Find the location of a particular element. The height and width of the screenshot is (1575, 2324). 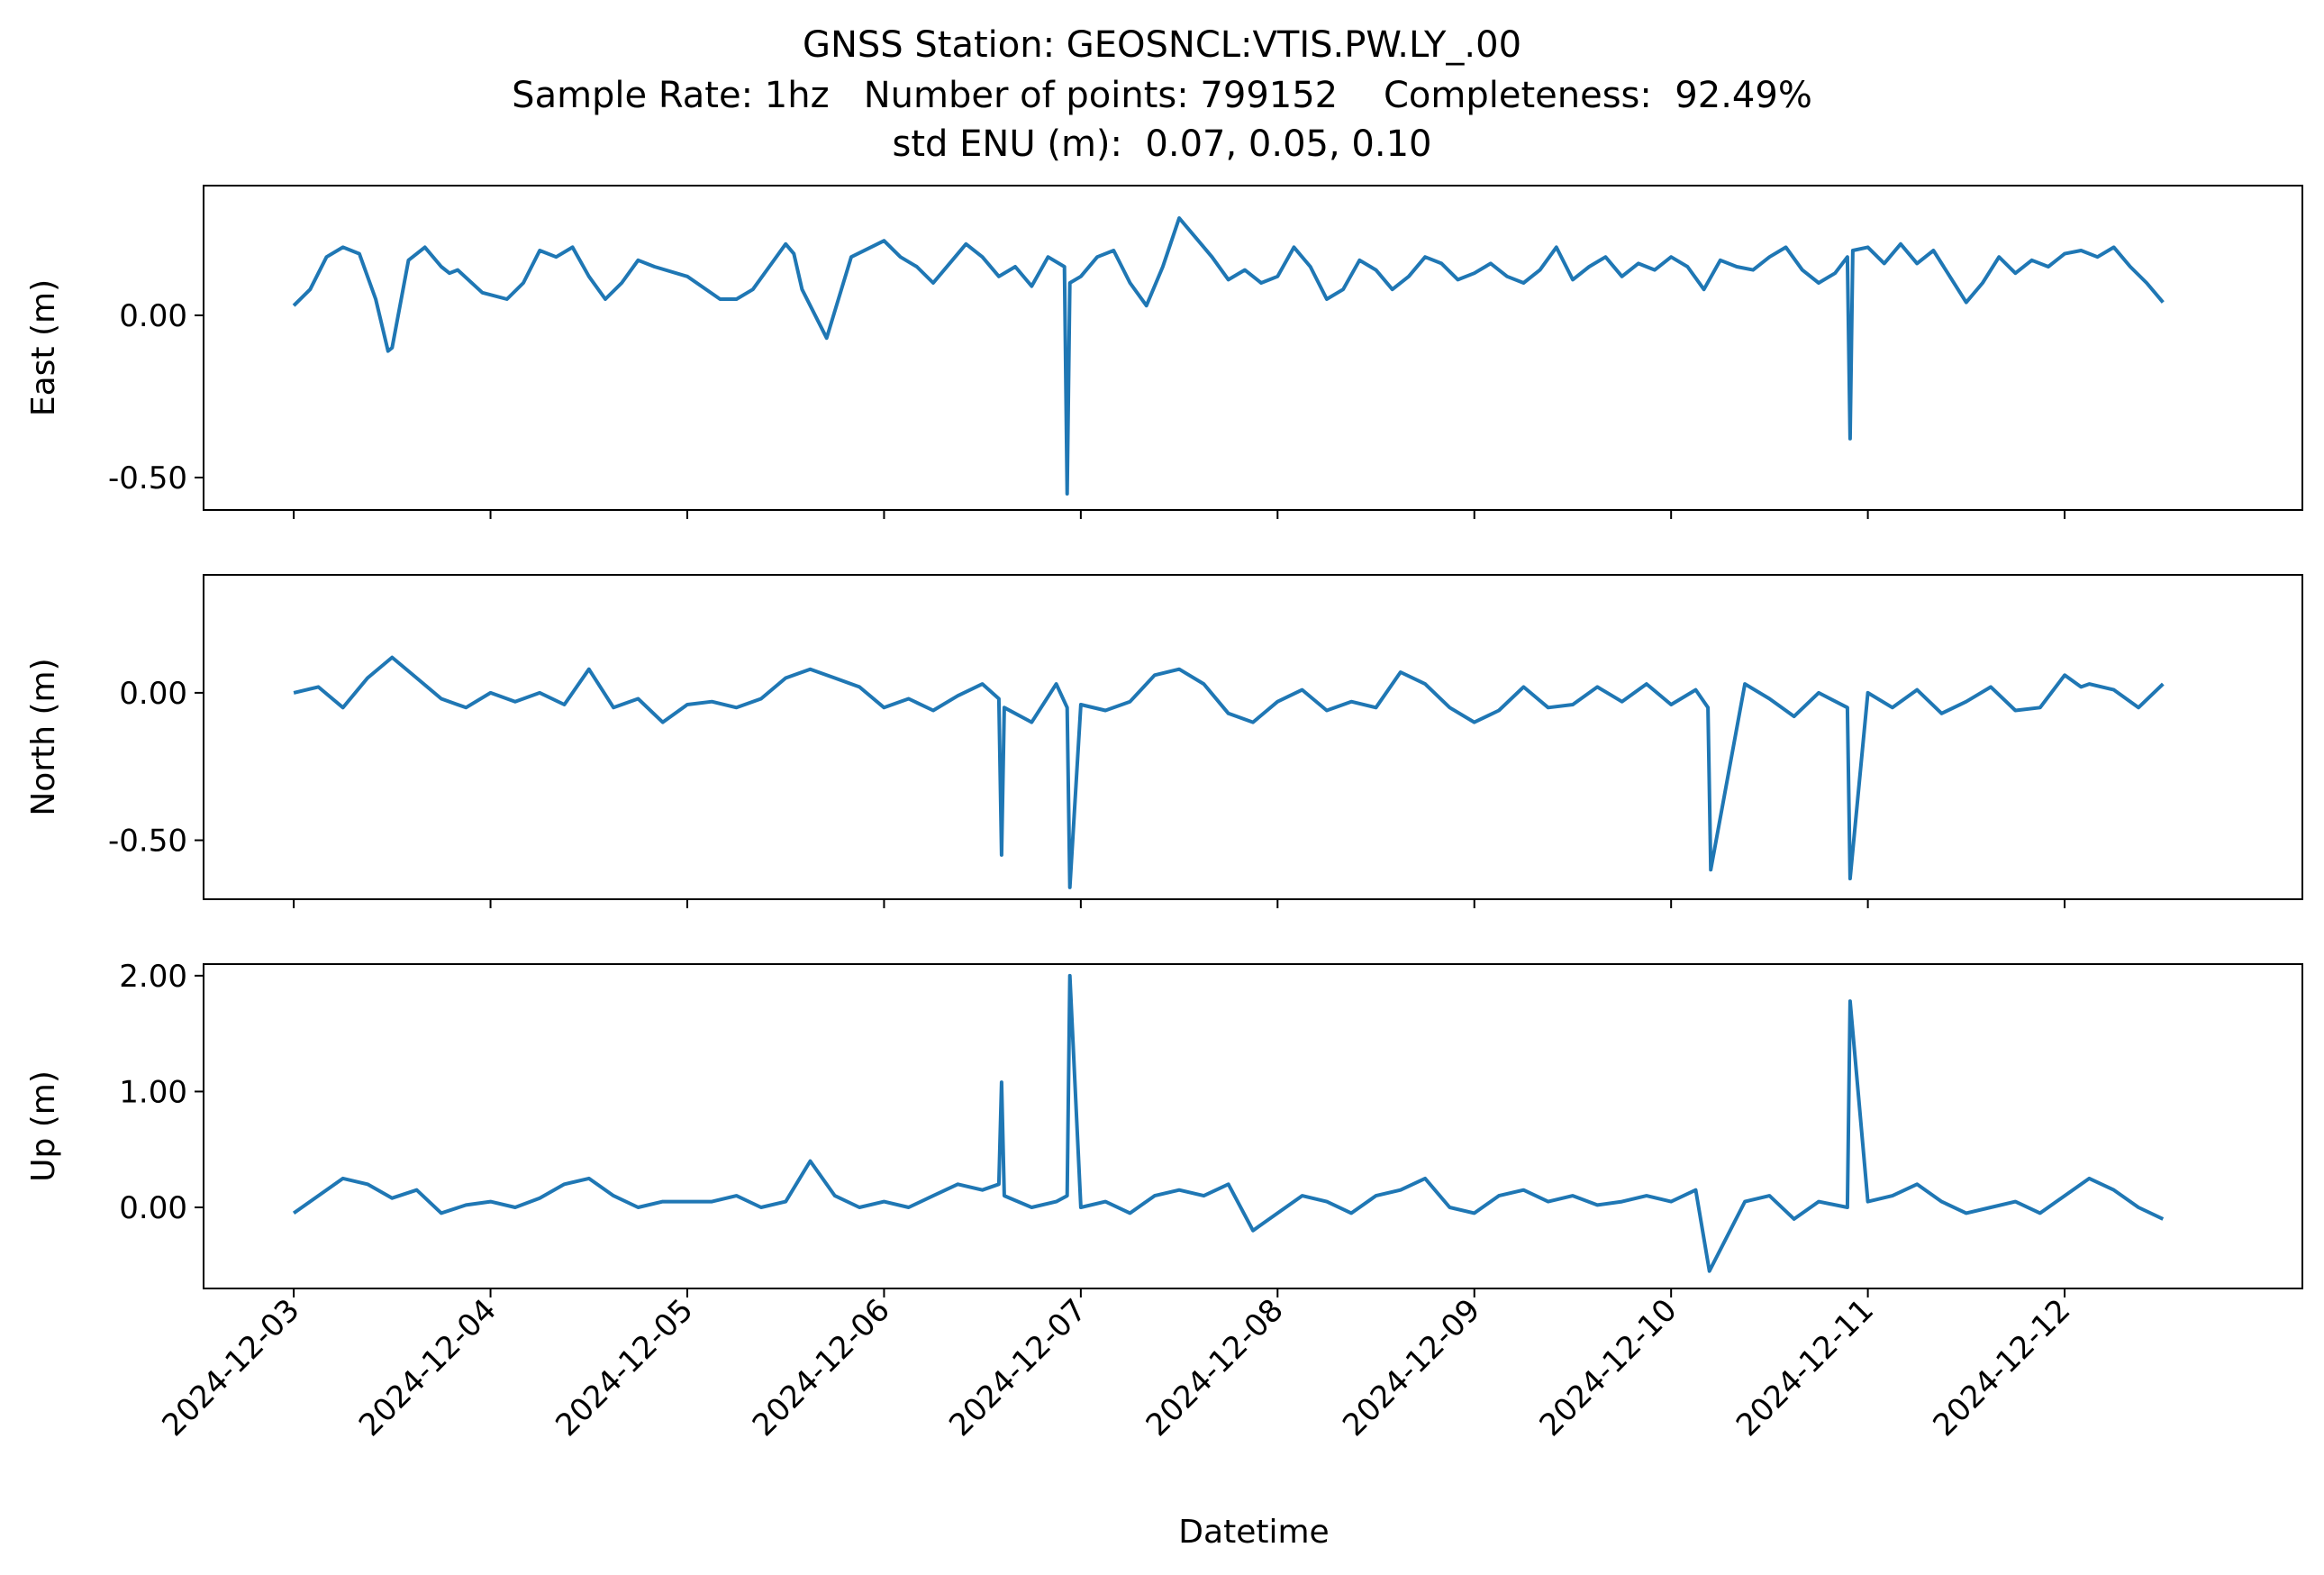

x-tick-label: 2024-12-09 is located at coordinates (1411, 1367).